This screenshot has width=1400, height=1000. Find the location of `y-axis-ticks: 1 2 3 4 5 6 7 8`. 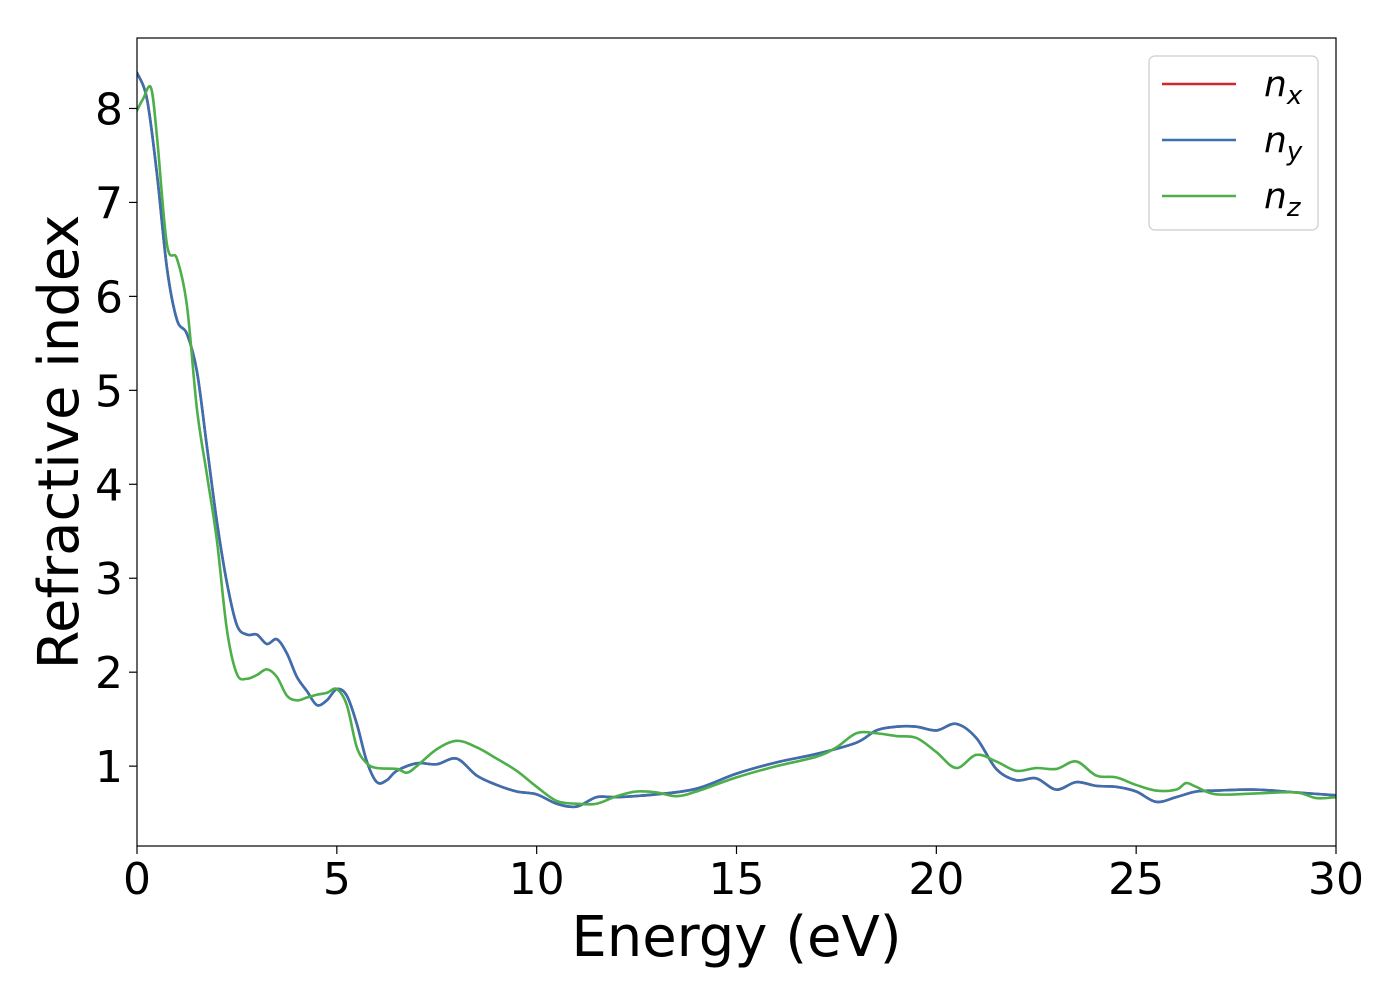

y-axis-ticks: 1 2 3 4 5 6 7 8 is located at coordinates (116, 438).